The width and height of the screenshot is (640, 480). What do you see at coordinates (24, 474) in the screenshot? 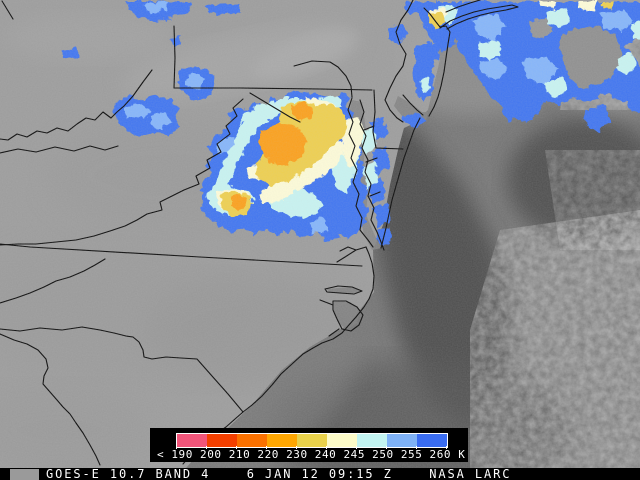
I see `status-bar-artifact` at bounding box center [24, 474].